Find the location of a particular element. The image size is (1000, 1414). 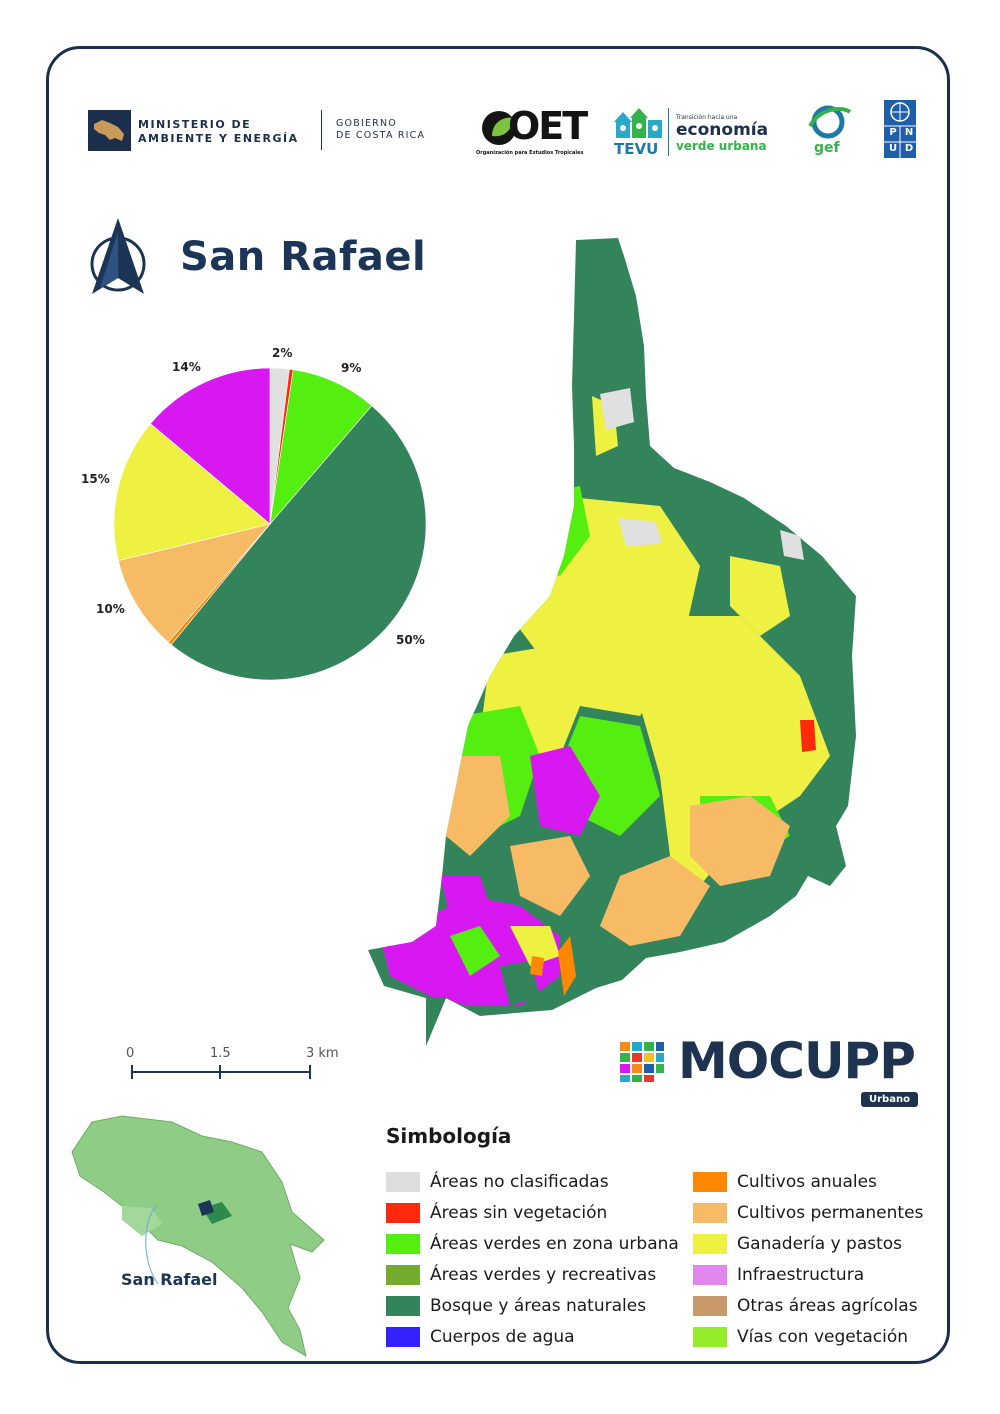

north-arrow-icon is located at coordinates (118, 256).